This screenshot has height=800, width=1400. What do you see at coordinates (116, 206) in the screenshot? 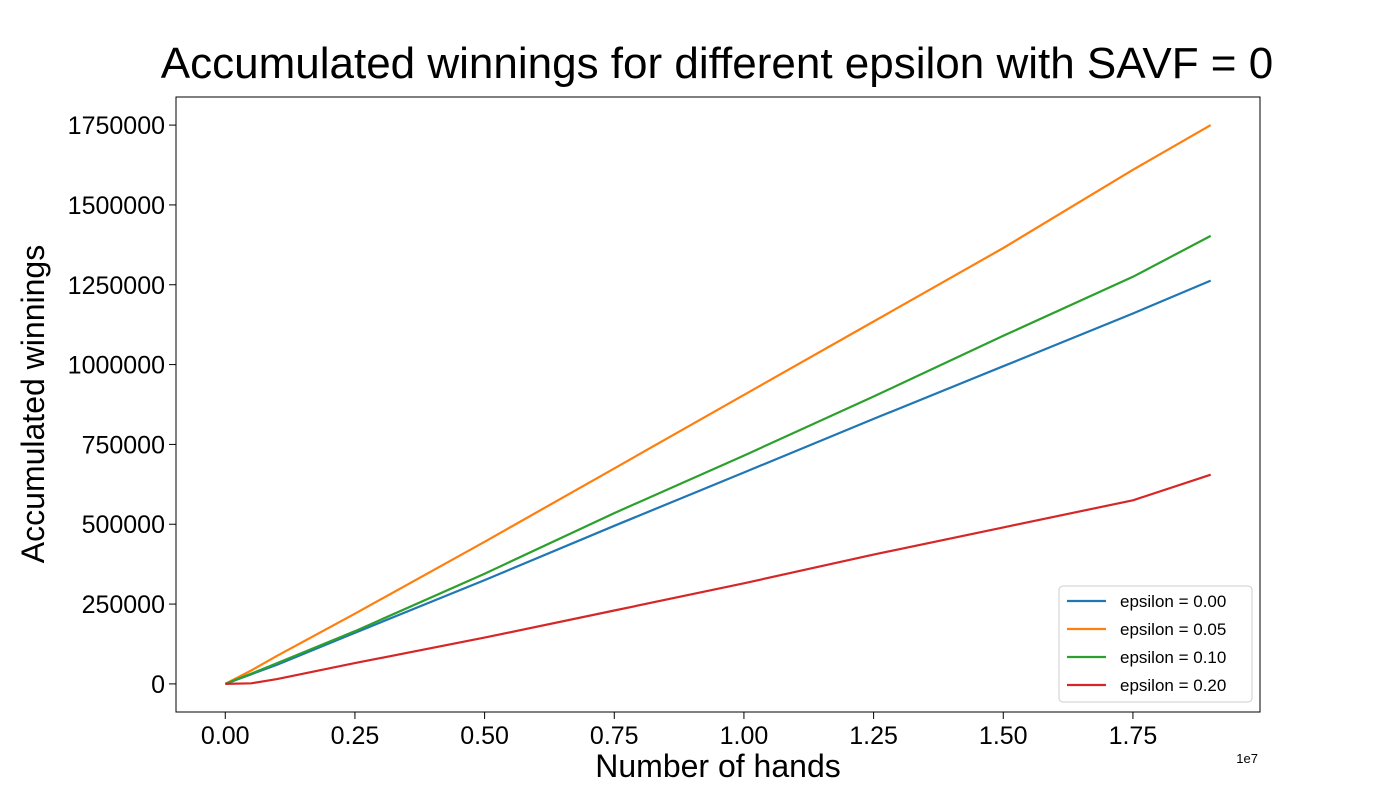
I see `y-tick-label: 1500000` at bounding box center [116, 206].